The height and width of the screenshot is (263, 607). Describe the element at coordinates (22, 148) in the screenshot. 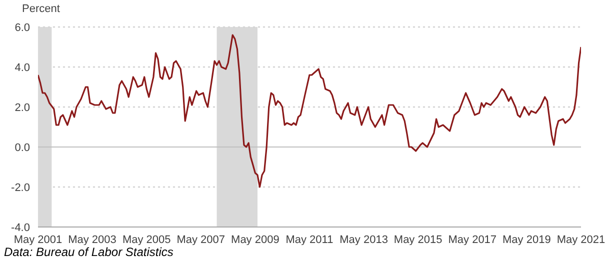

I see `y-tick-label: 0.0` at that location.